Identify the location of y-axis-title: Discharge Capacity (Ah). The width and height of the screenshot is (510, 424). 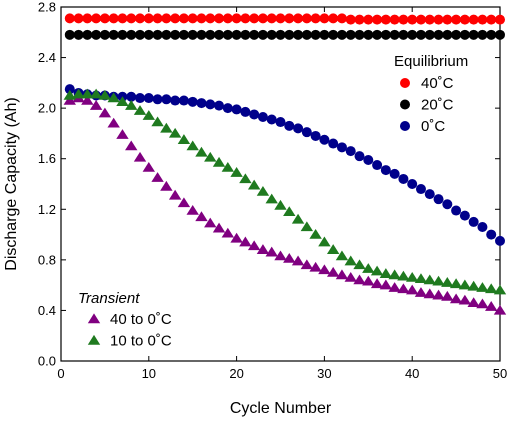
(11, 183).